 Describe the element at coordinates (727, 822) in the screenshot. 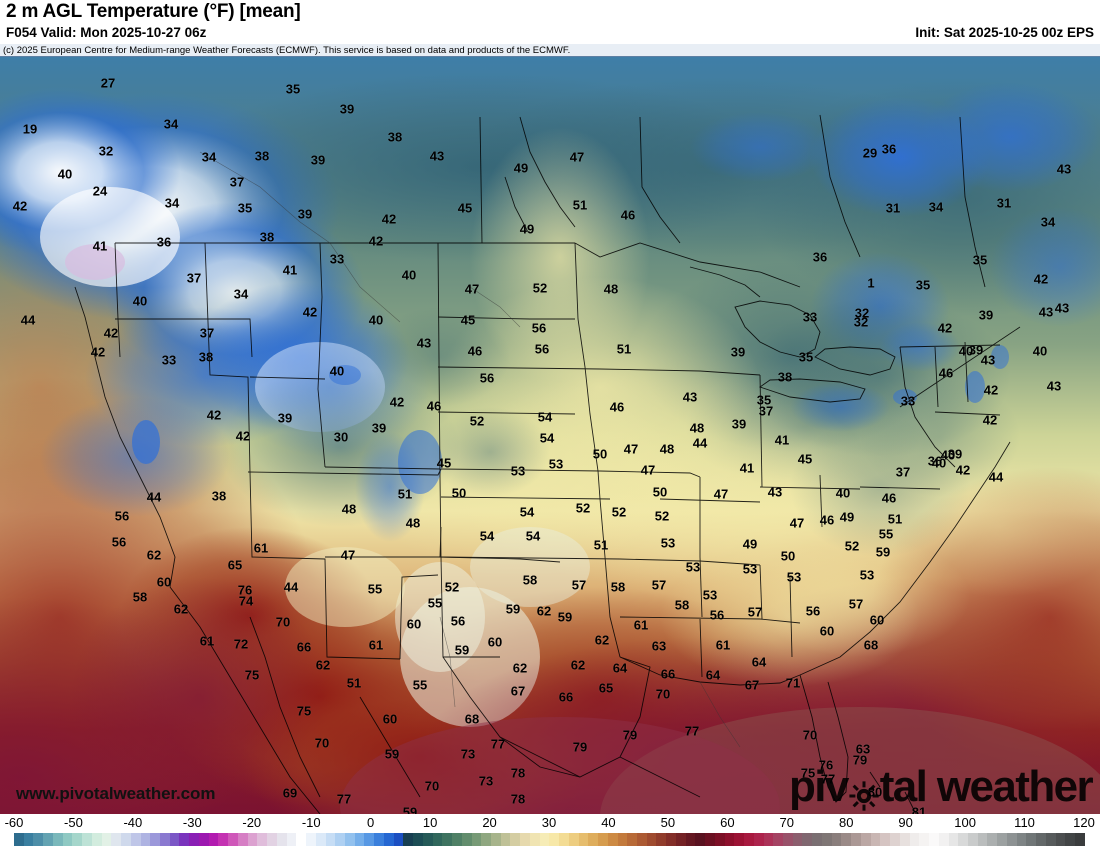

I see `colorbar-tick: 60` at that location.